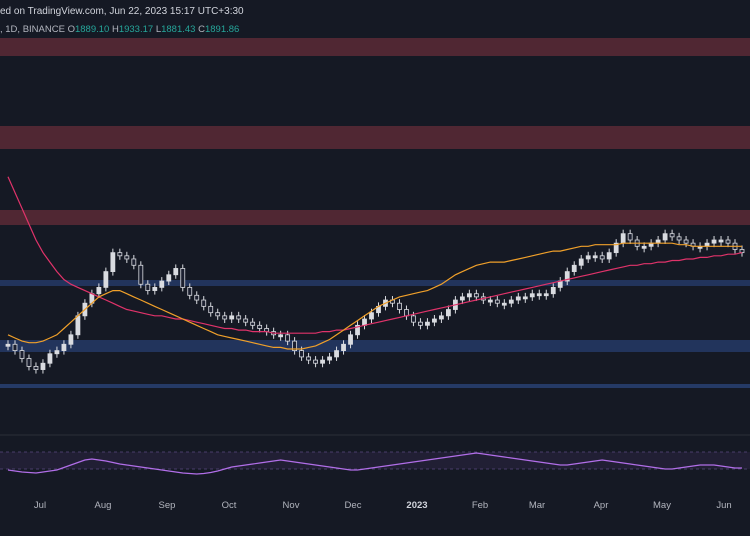 The height and width of the screenshot is (536, 750). Describe the element at coordinates (201, 29) in the screenshot. I see `close-label: C` at that location.